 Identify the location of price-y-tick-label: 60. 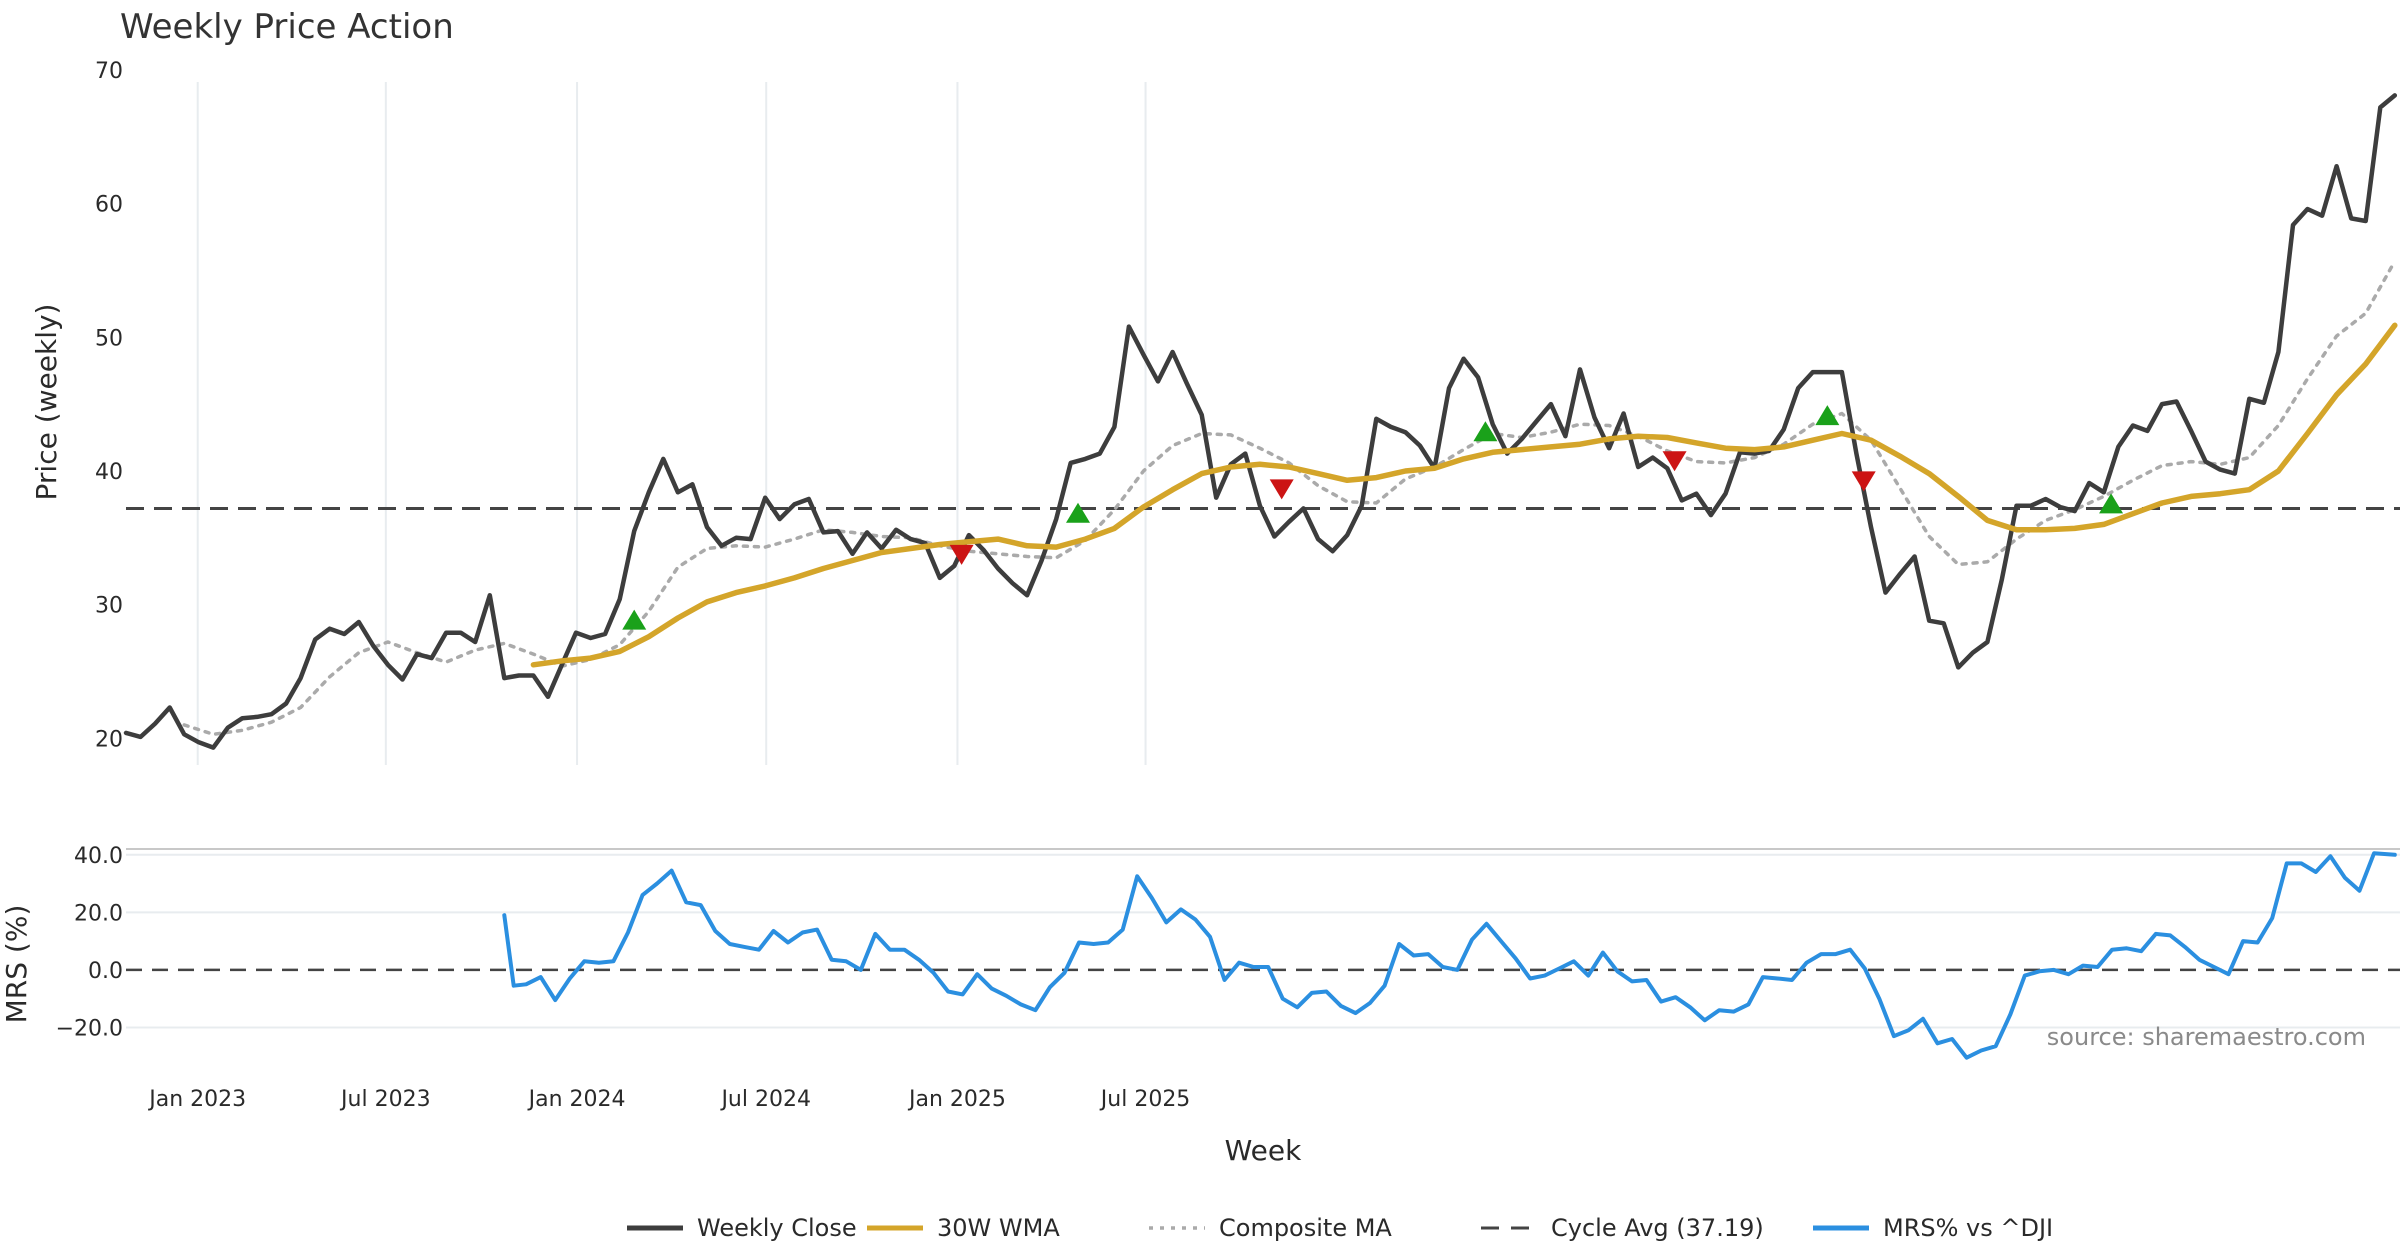
(109, 205).